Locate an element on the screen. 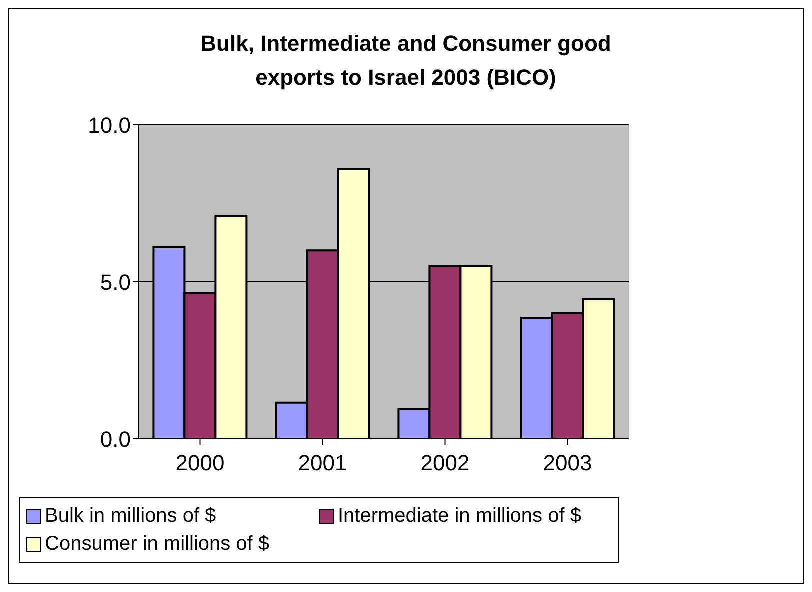  x-tick-label: 2003 is located at coordinates (567, 463).